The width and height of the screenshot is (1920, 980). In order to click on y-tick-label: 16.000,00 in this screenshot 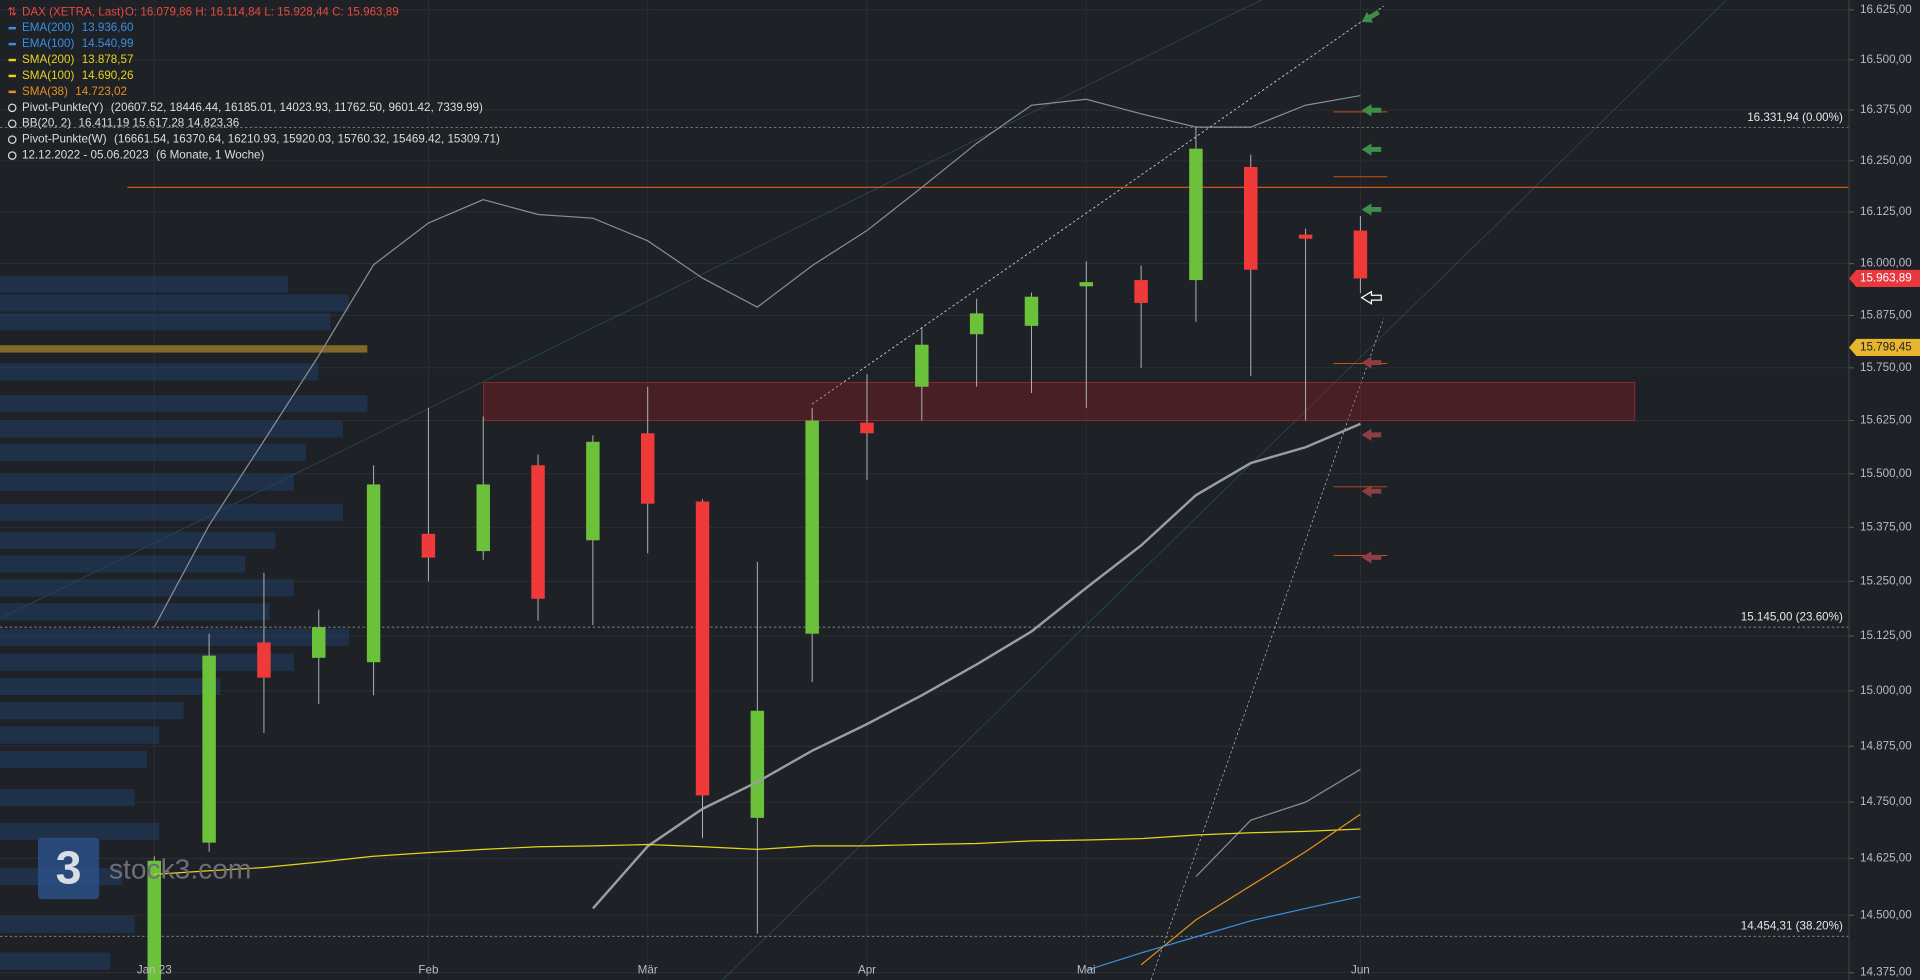, I will do `click(1886, 263)`.